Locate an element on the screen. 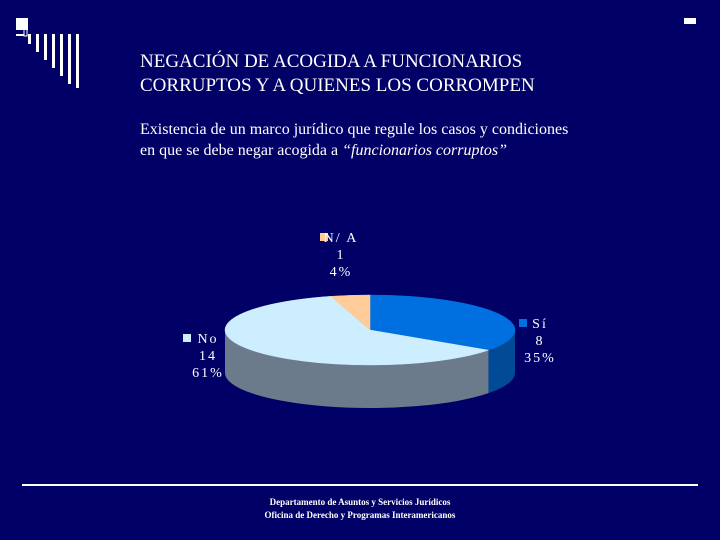 Image resolution: width=720 pixels, height=540 pixels. label-value-0: 8 is located at coordinates (540, 341).